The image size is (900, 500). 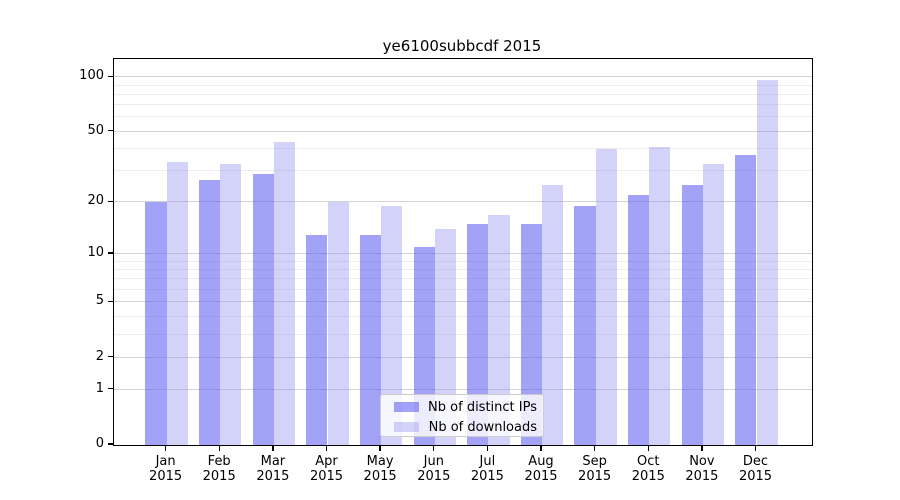 I want to click on x-tick-dec, so click(x=755, y=448).